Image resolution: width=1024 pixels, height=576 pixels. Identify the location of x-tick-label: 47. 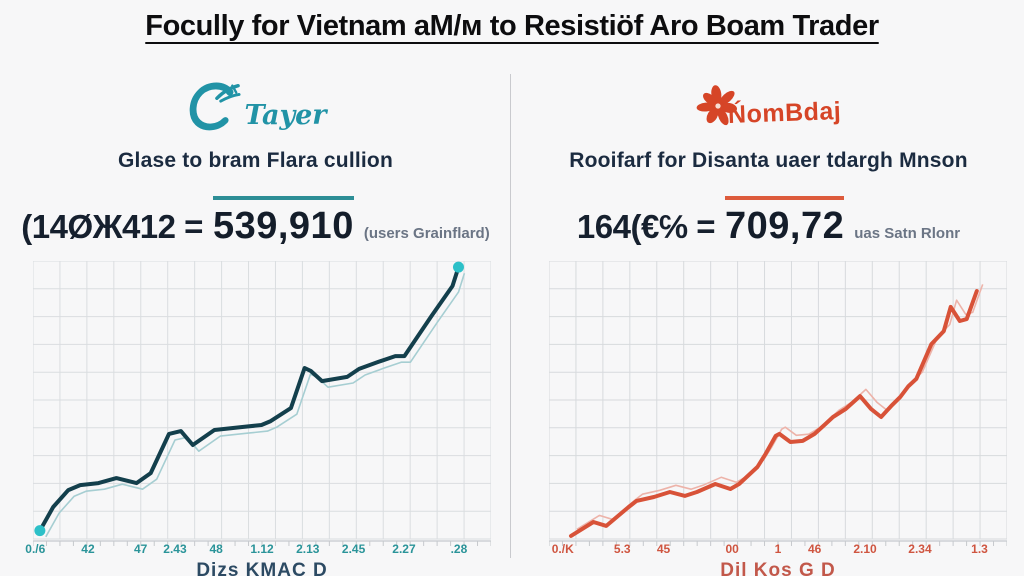
(140, 549).